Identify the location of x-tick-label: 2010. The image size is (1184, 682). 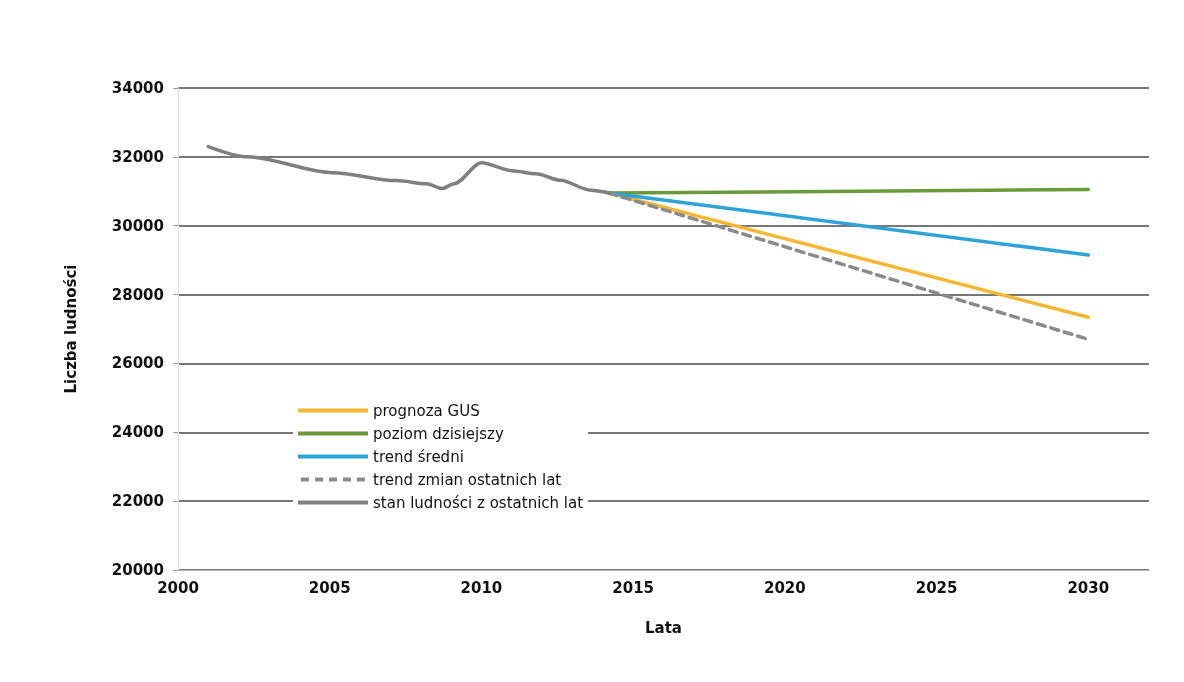
(481, 587).